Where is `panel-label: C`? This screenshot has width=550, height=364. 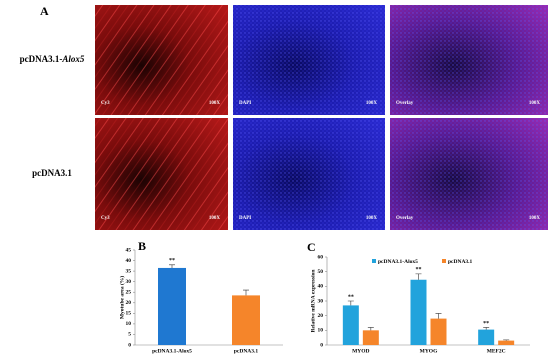 panel-label: C is located at coordinates (311, 247).